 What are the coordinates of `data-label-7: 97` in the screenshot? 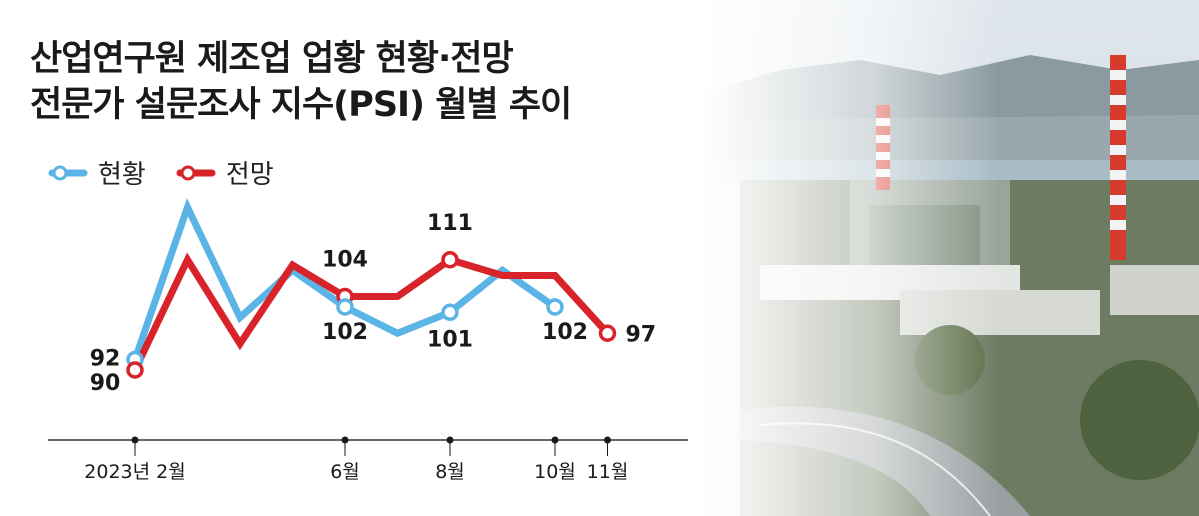 It's located at (641, 334).